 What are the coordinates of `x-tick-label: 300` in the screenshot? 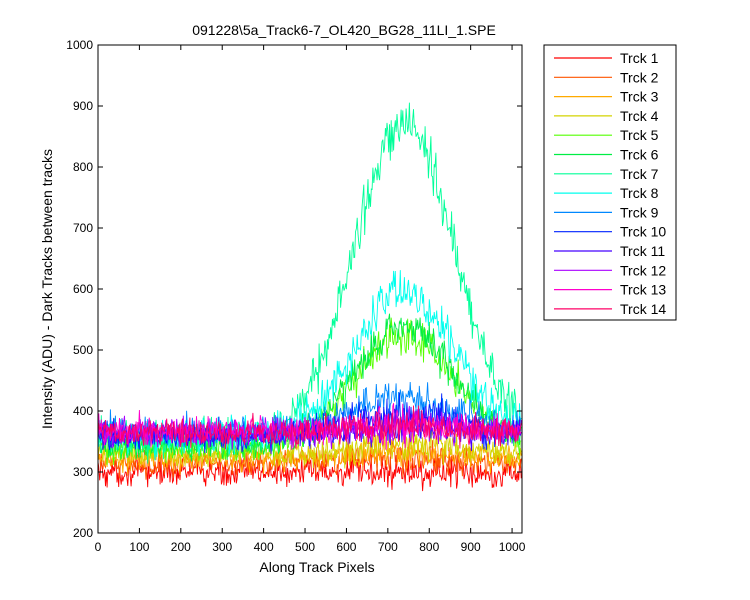 It's located at (222, 547).